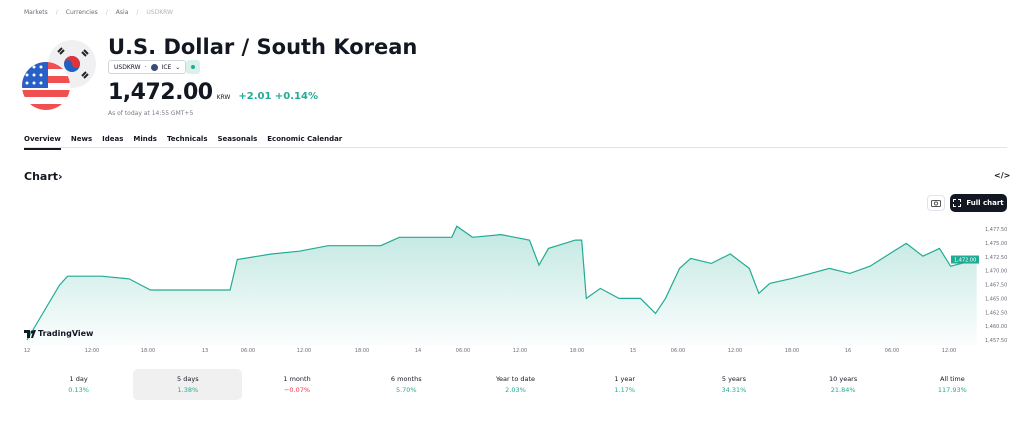 This screenshot has width=1024, height=426. I want to click on period-1-day: 1 day 0.13%, so click(78, 384).